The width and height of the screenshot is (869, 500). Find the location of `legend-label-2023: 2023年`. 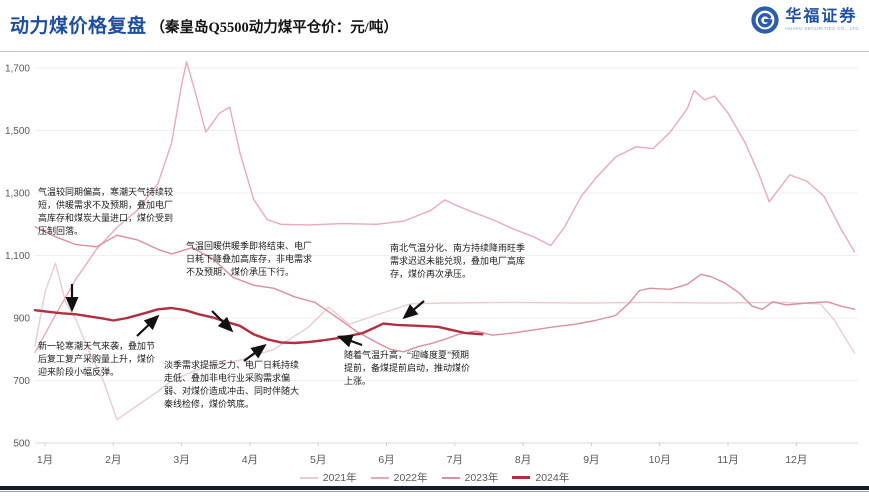

legend-label-2023: 2023年 is located at coordinates (481, 478).